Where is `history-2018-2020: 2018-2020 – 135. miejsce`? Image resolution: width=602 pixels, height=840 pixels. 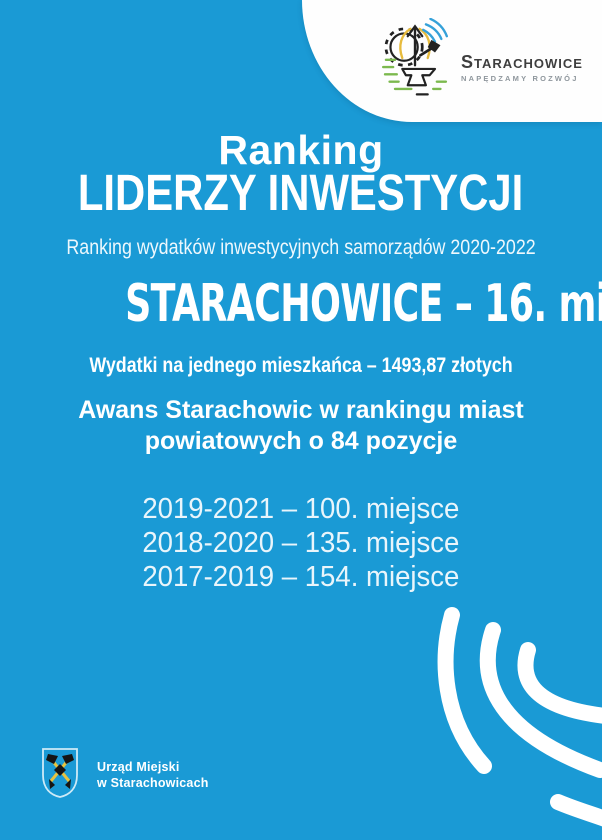 history-2018-2020: 2018-2020 – 135. miejsce is located at coordinates (301, 543).